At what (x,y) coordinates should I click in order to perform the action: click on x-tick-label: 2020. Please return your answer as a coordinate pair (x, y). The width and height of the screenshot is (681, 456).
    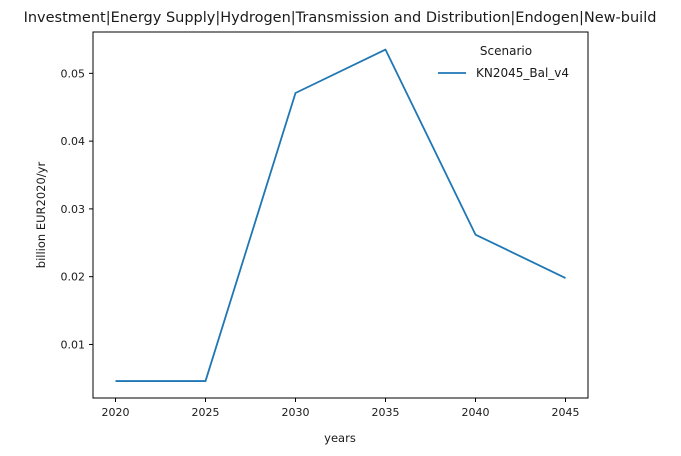
    Looking at the image, I should click on (116, 412).